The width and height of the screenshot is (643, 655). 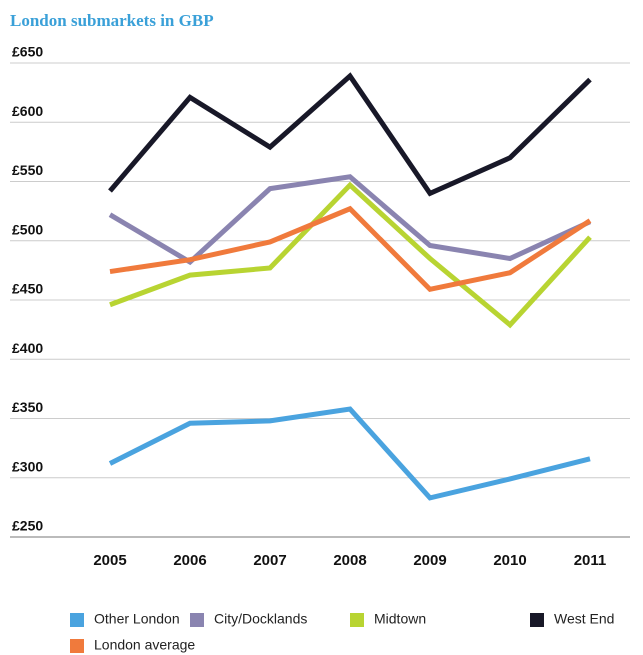 What do you see at coordinates (27, 52) in the screenshot?
I see `y-tick-label: £650` at bounding box center [27, 52].